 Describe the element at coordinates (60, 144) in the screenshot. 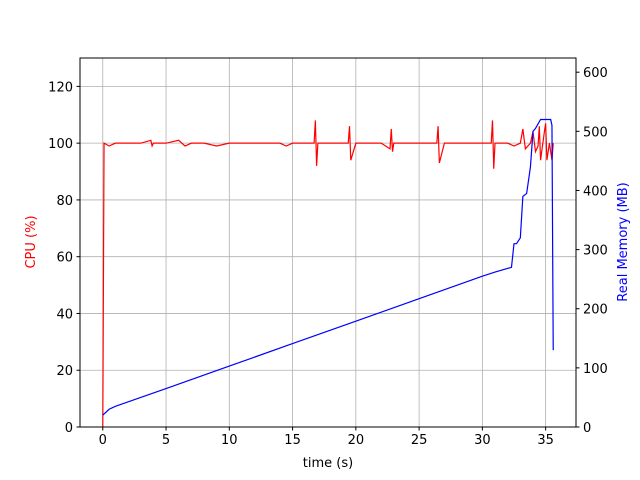

I see `y-tick-label: 100` at that location.